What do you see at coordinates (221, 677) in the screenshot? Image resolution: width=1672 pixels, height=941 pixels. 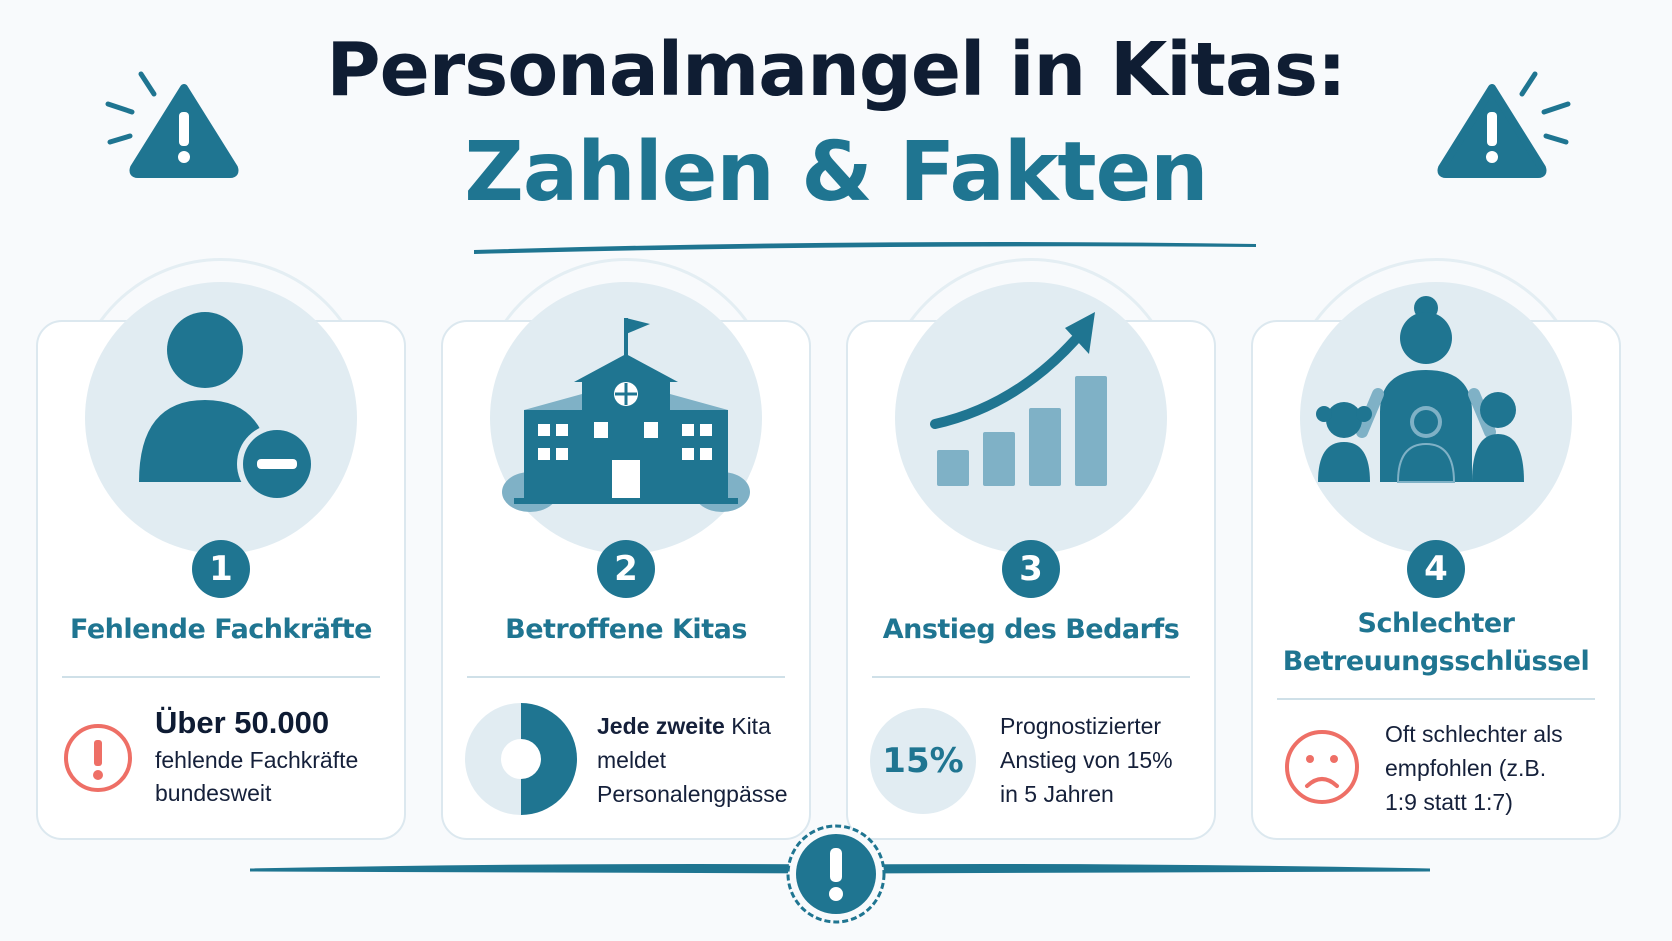 I see `card-1-divider` at bounding box center [221, 677].